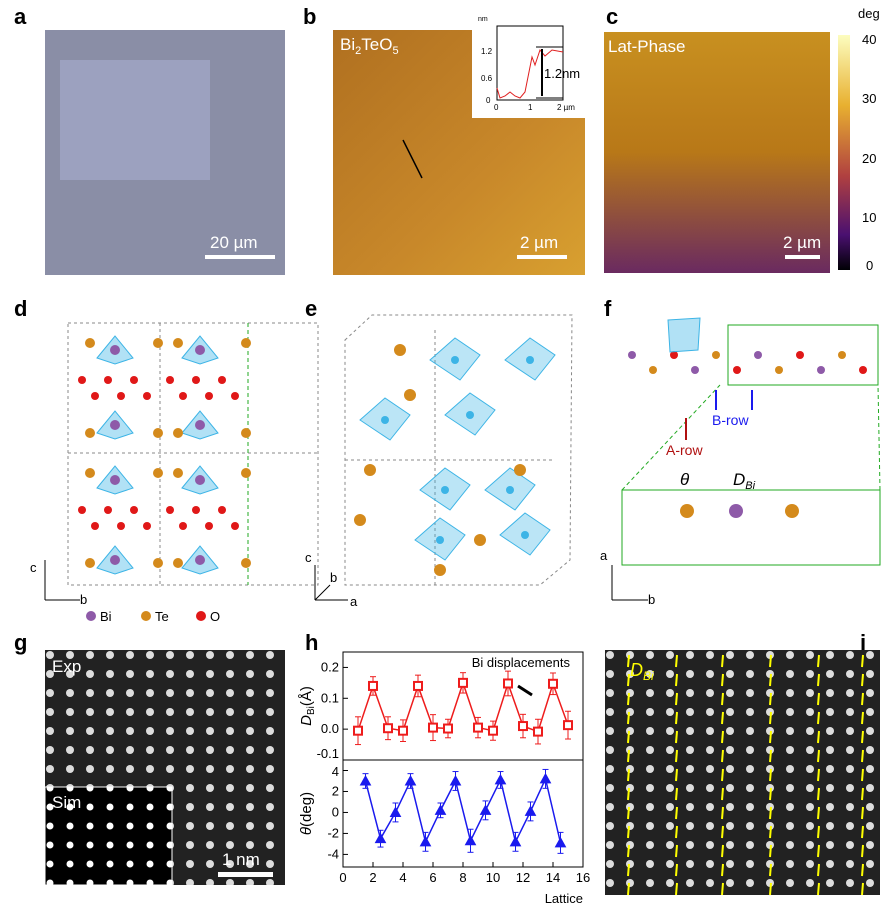 Image resolution: width=894 pixels, height=909 pixels. I want to click on y-tick-label: 4, so click(335, 771).